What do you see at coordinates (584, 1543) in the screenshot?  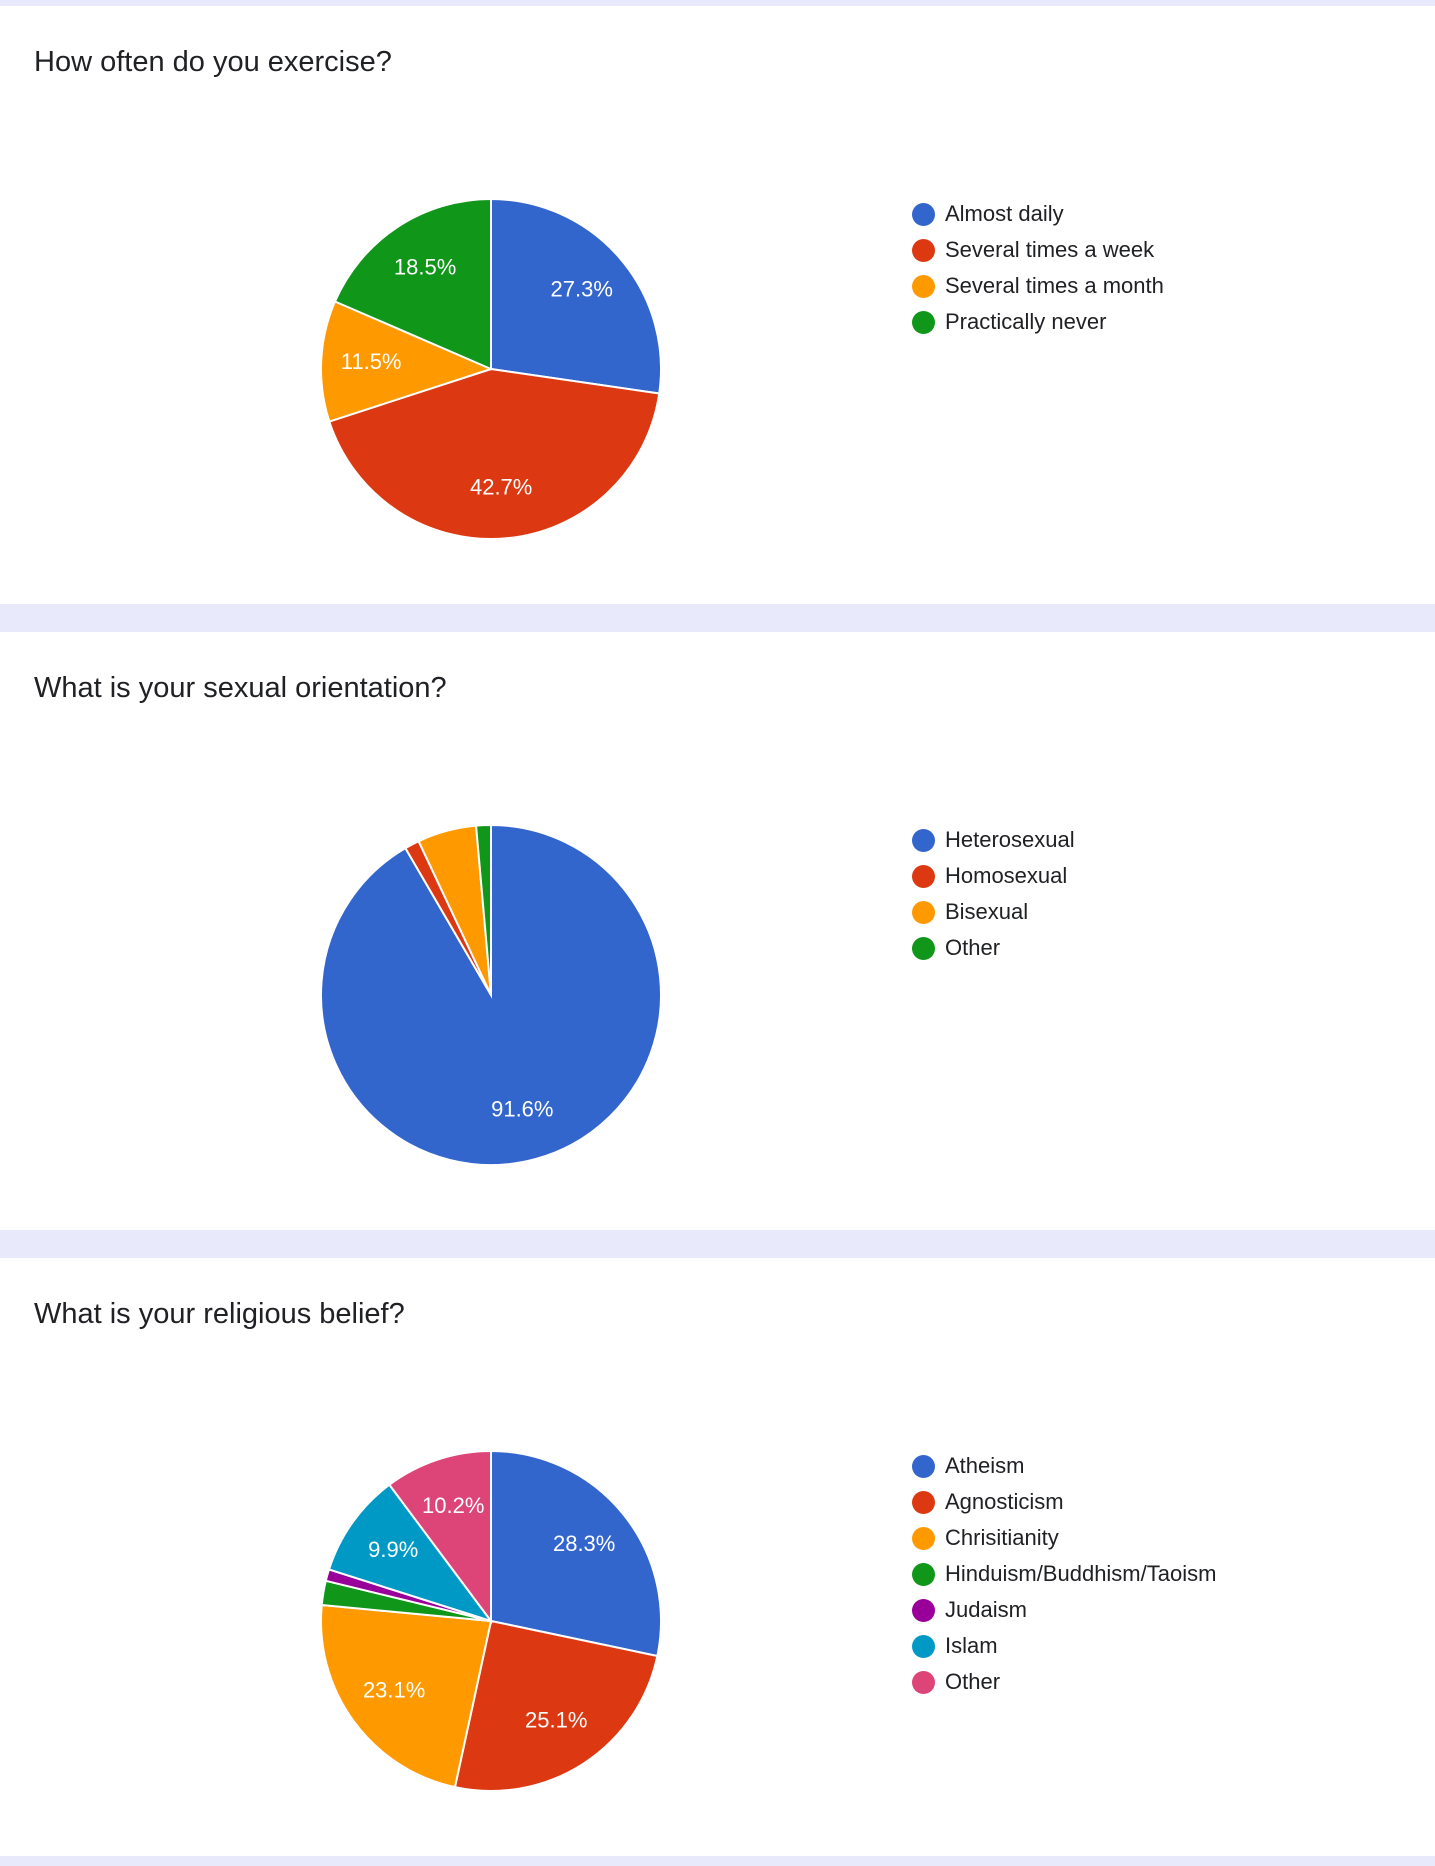 I see `slice-label-atheism: 28.3%` at bounding box center [584, 1543].